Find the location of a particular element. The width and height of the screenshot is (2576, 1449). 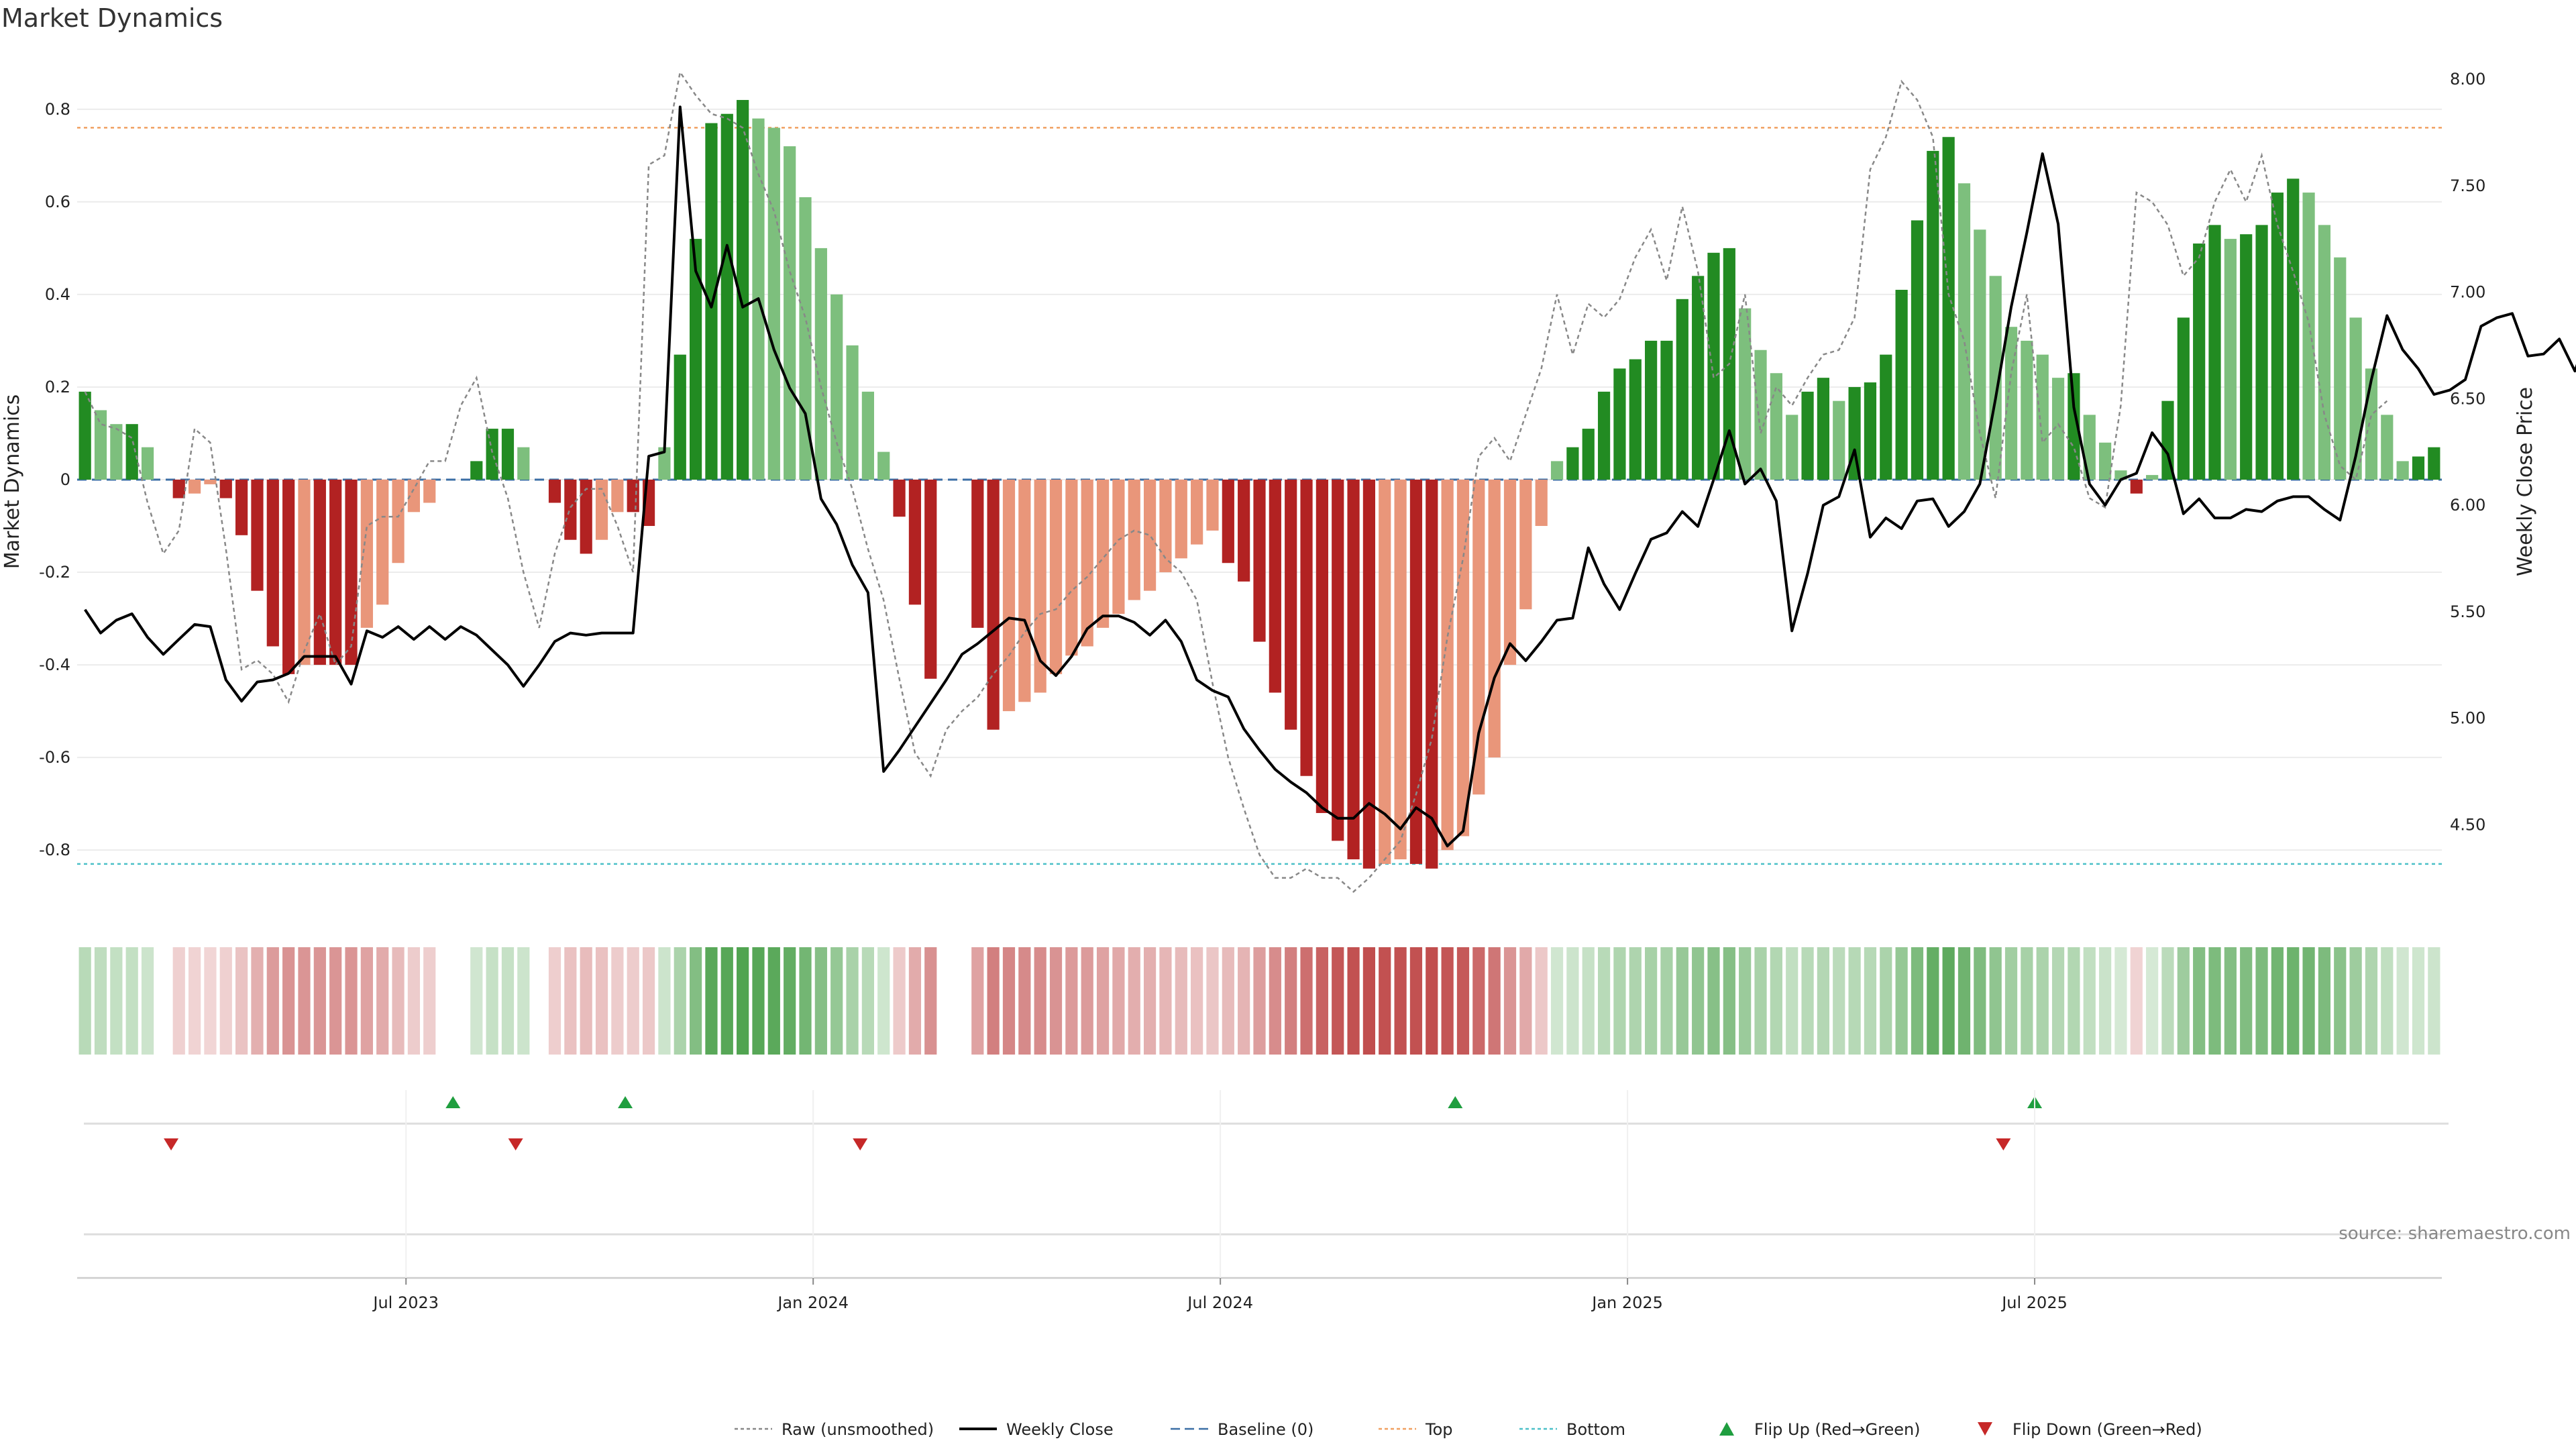

flip-markers-panel is located at coordinates (1266, 1166).